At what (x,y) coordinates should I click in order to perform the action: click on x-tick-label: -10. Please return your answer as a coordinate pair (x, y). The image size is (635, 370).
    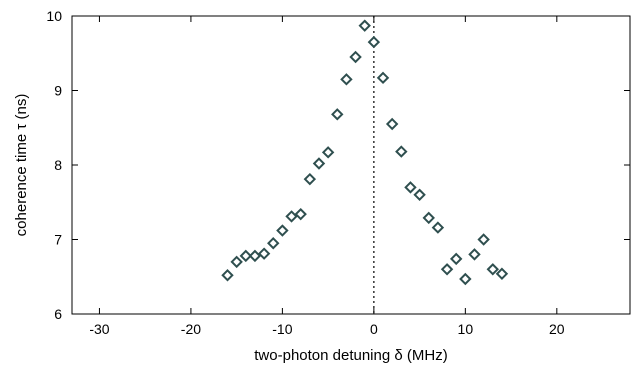
    Looking at the image, I should click on (282, 329).